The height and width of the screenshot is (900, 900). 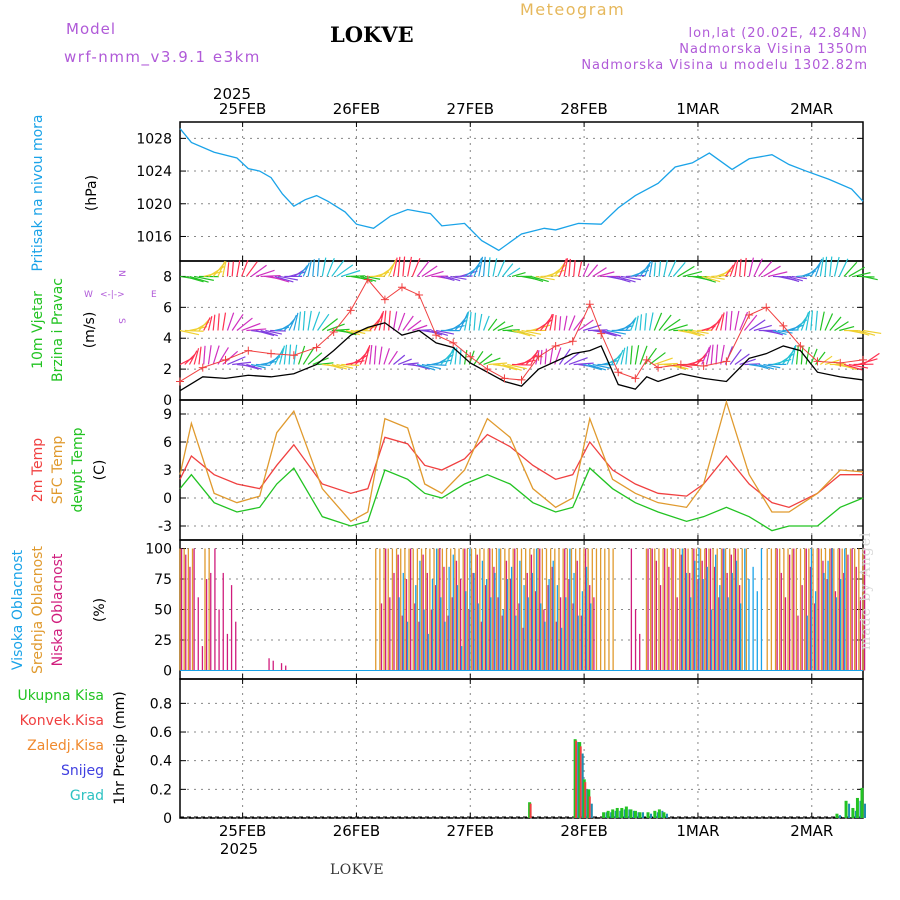 What do you see at coordinates (161, 790) in the screenshot?
I see `y-tick-label: 0.2` at bounding box center [161, 790].